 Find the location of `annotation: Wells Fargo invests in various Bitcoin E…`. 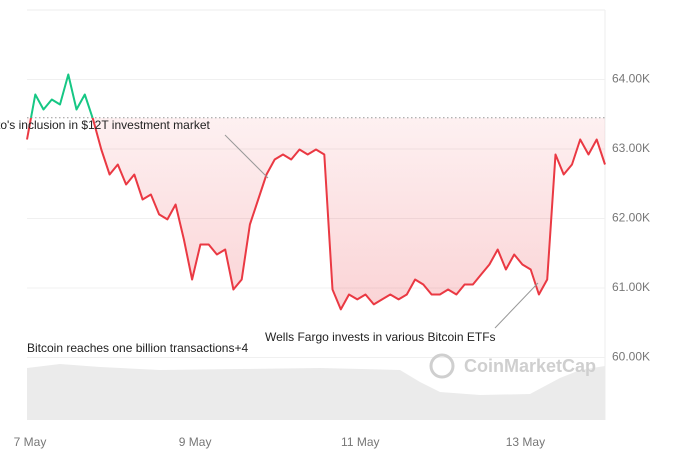

annotation: Wells Fargo invests in various Bitcoin E… is located at coordinates (380, 337).